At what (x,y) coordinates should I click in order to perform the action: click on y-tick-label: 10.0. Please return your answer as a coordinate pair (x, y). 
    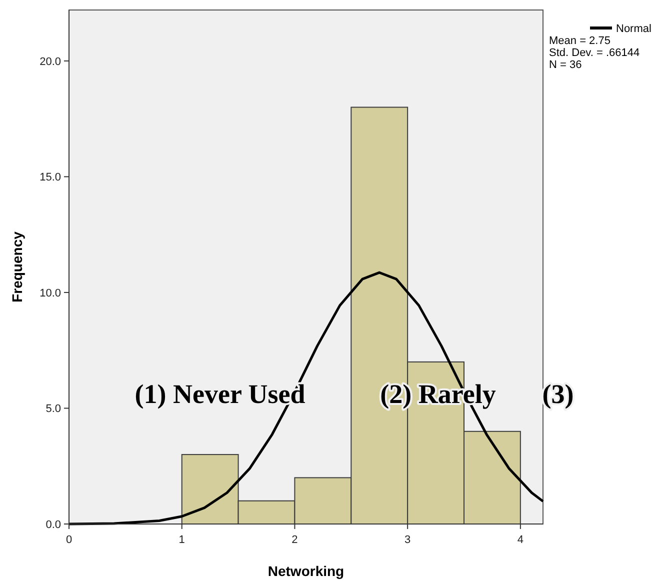
    Looking at the image, I should click on (50, 293).